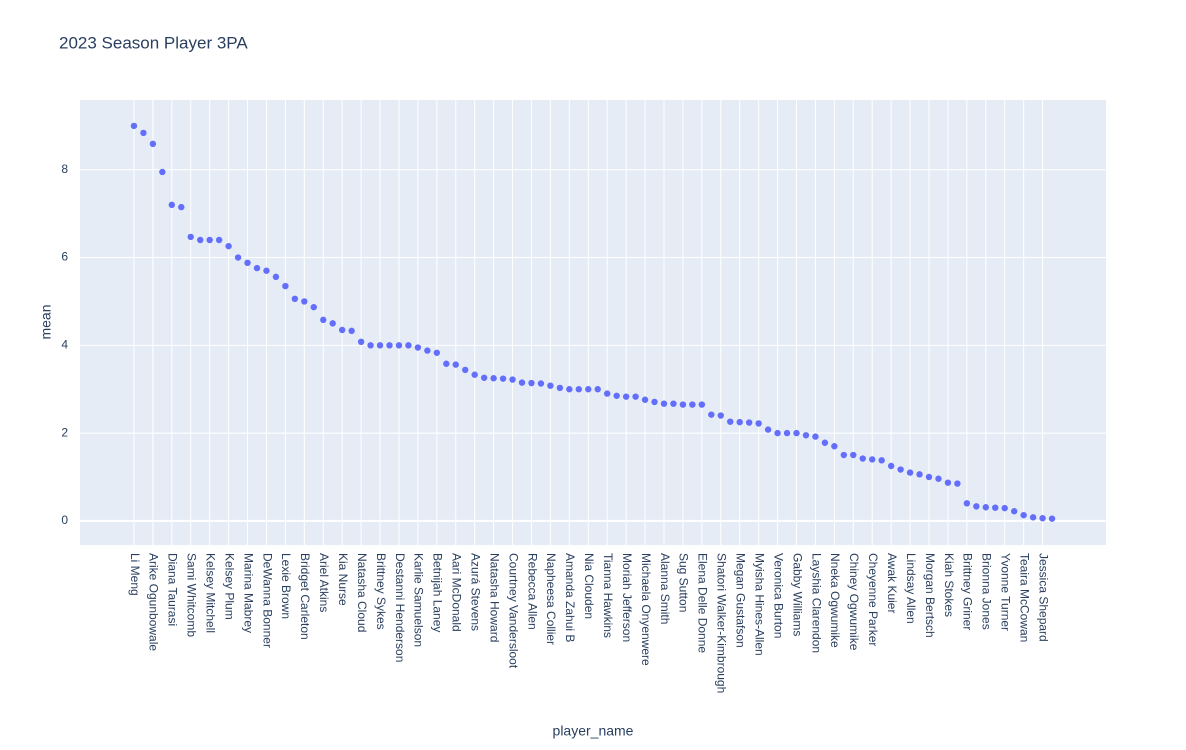 This screenshot has height=750, width=1186. I want to click on y-tick-label: 4, so click(64, 344).